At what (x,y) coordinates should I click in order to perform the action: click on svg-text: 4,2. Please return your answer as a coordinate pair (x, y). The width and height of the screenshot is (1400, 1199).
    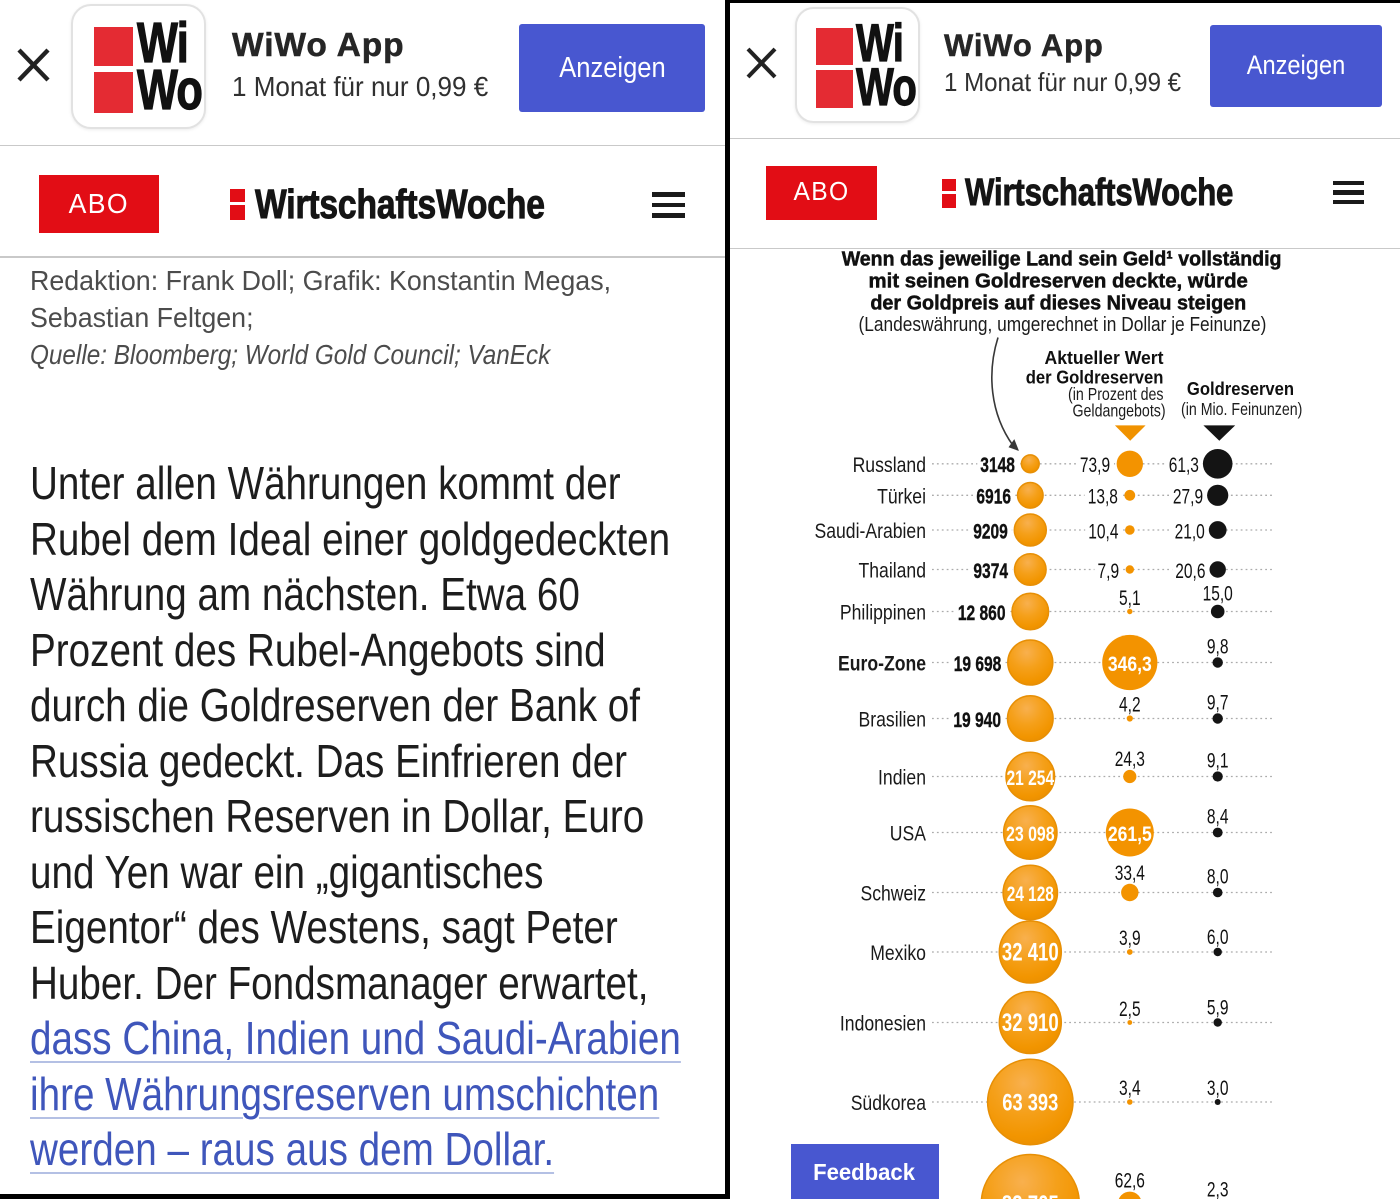
    Looking at the image, I should click on (1130, 704).